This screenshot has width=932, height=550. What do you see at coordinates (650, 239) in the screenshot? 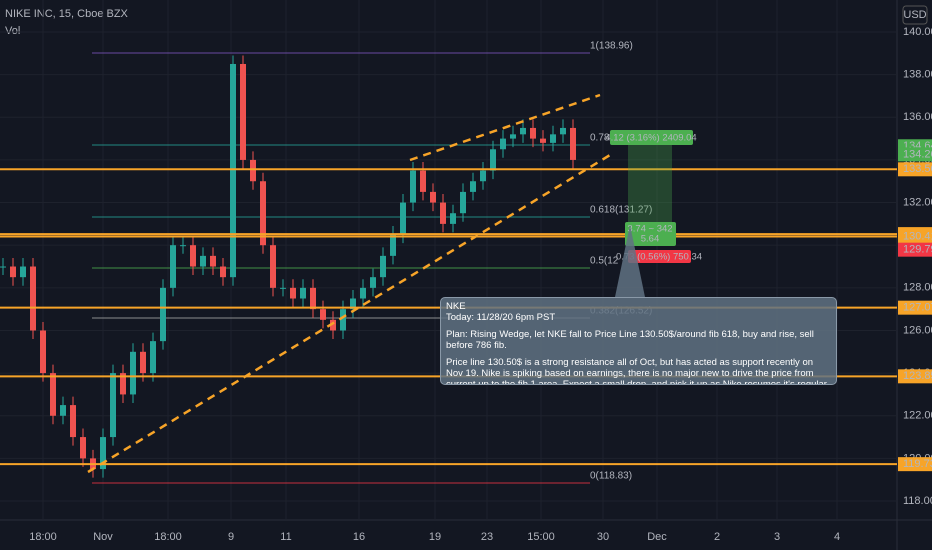
I see `measure-middle: 5.64` at bounding box center [650, 239].